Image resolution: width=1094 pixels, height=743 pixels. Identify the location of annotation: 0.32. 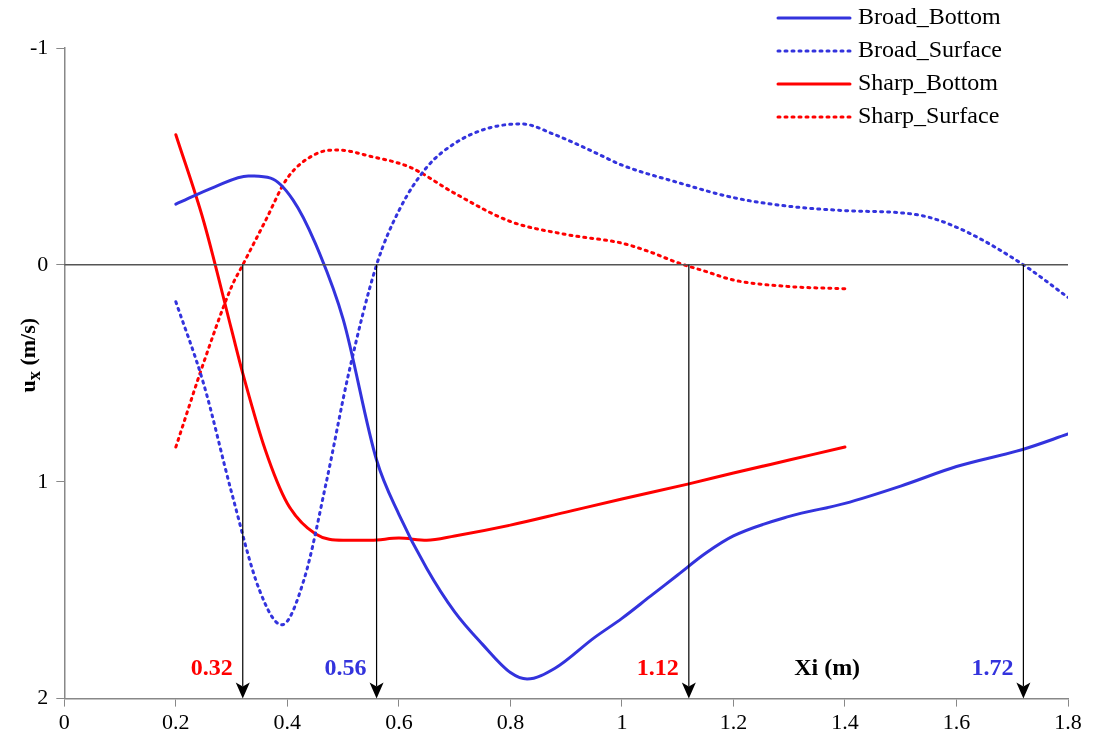
(211, 666).